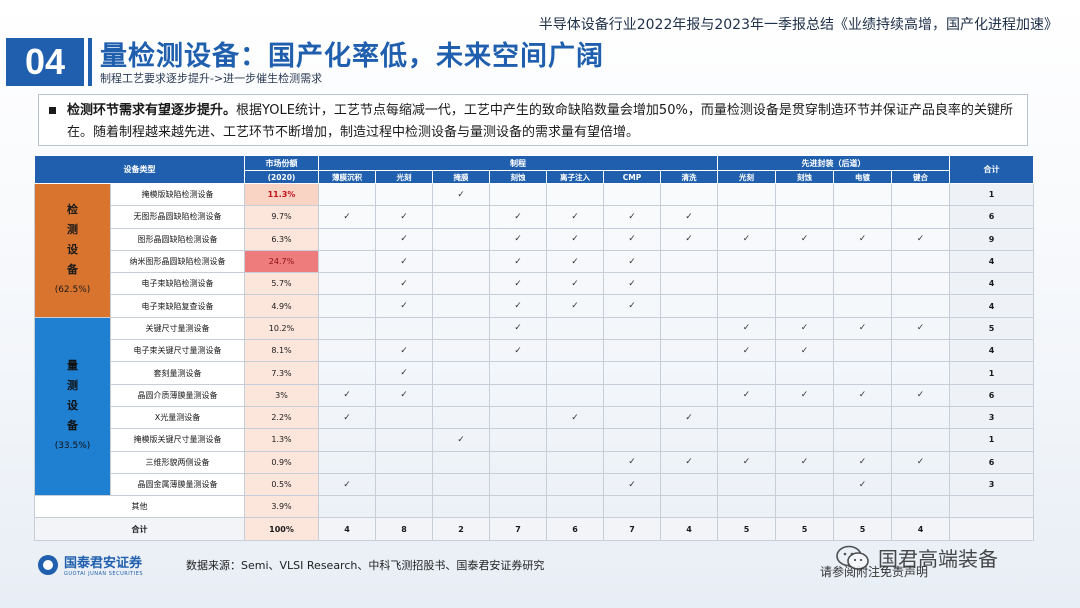 This screenshot has height=608, width=1080. I want to click on equipment-name: 电子束缺陷复查设备, so click(177, 306).